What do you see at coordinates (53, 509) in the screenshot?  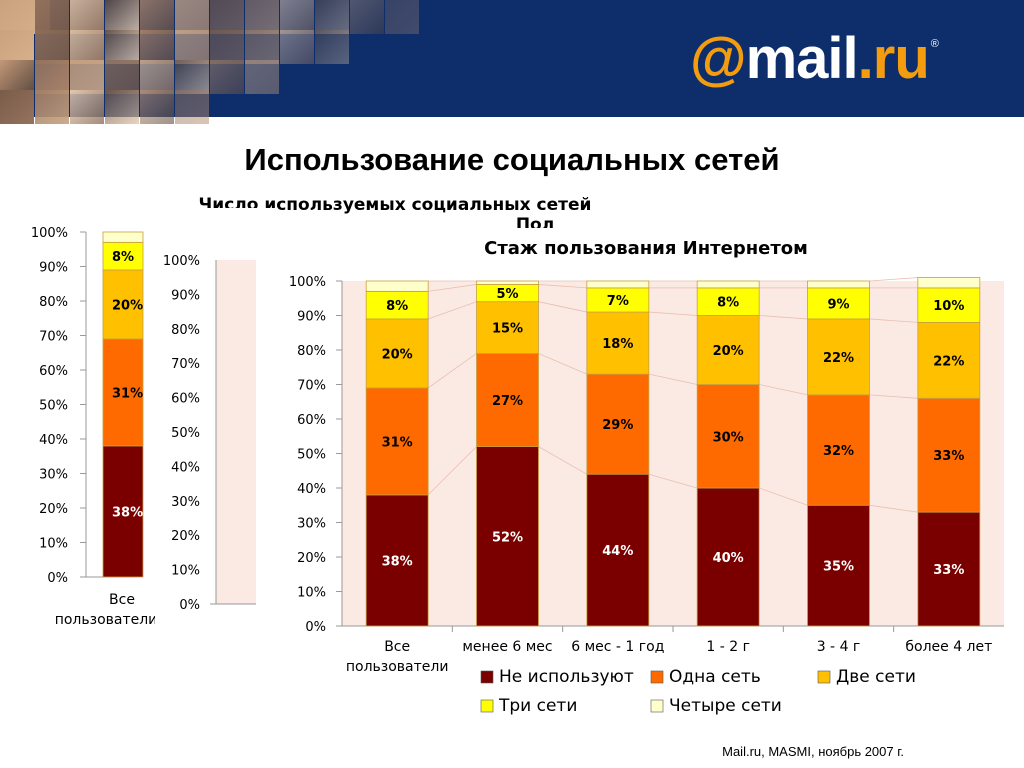 I see `back-chart-1-tick-label: 20%` at bounding box center [53, 509].